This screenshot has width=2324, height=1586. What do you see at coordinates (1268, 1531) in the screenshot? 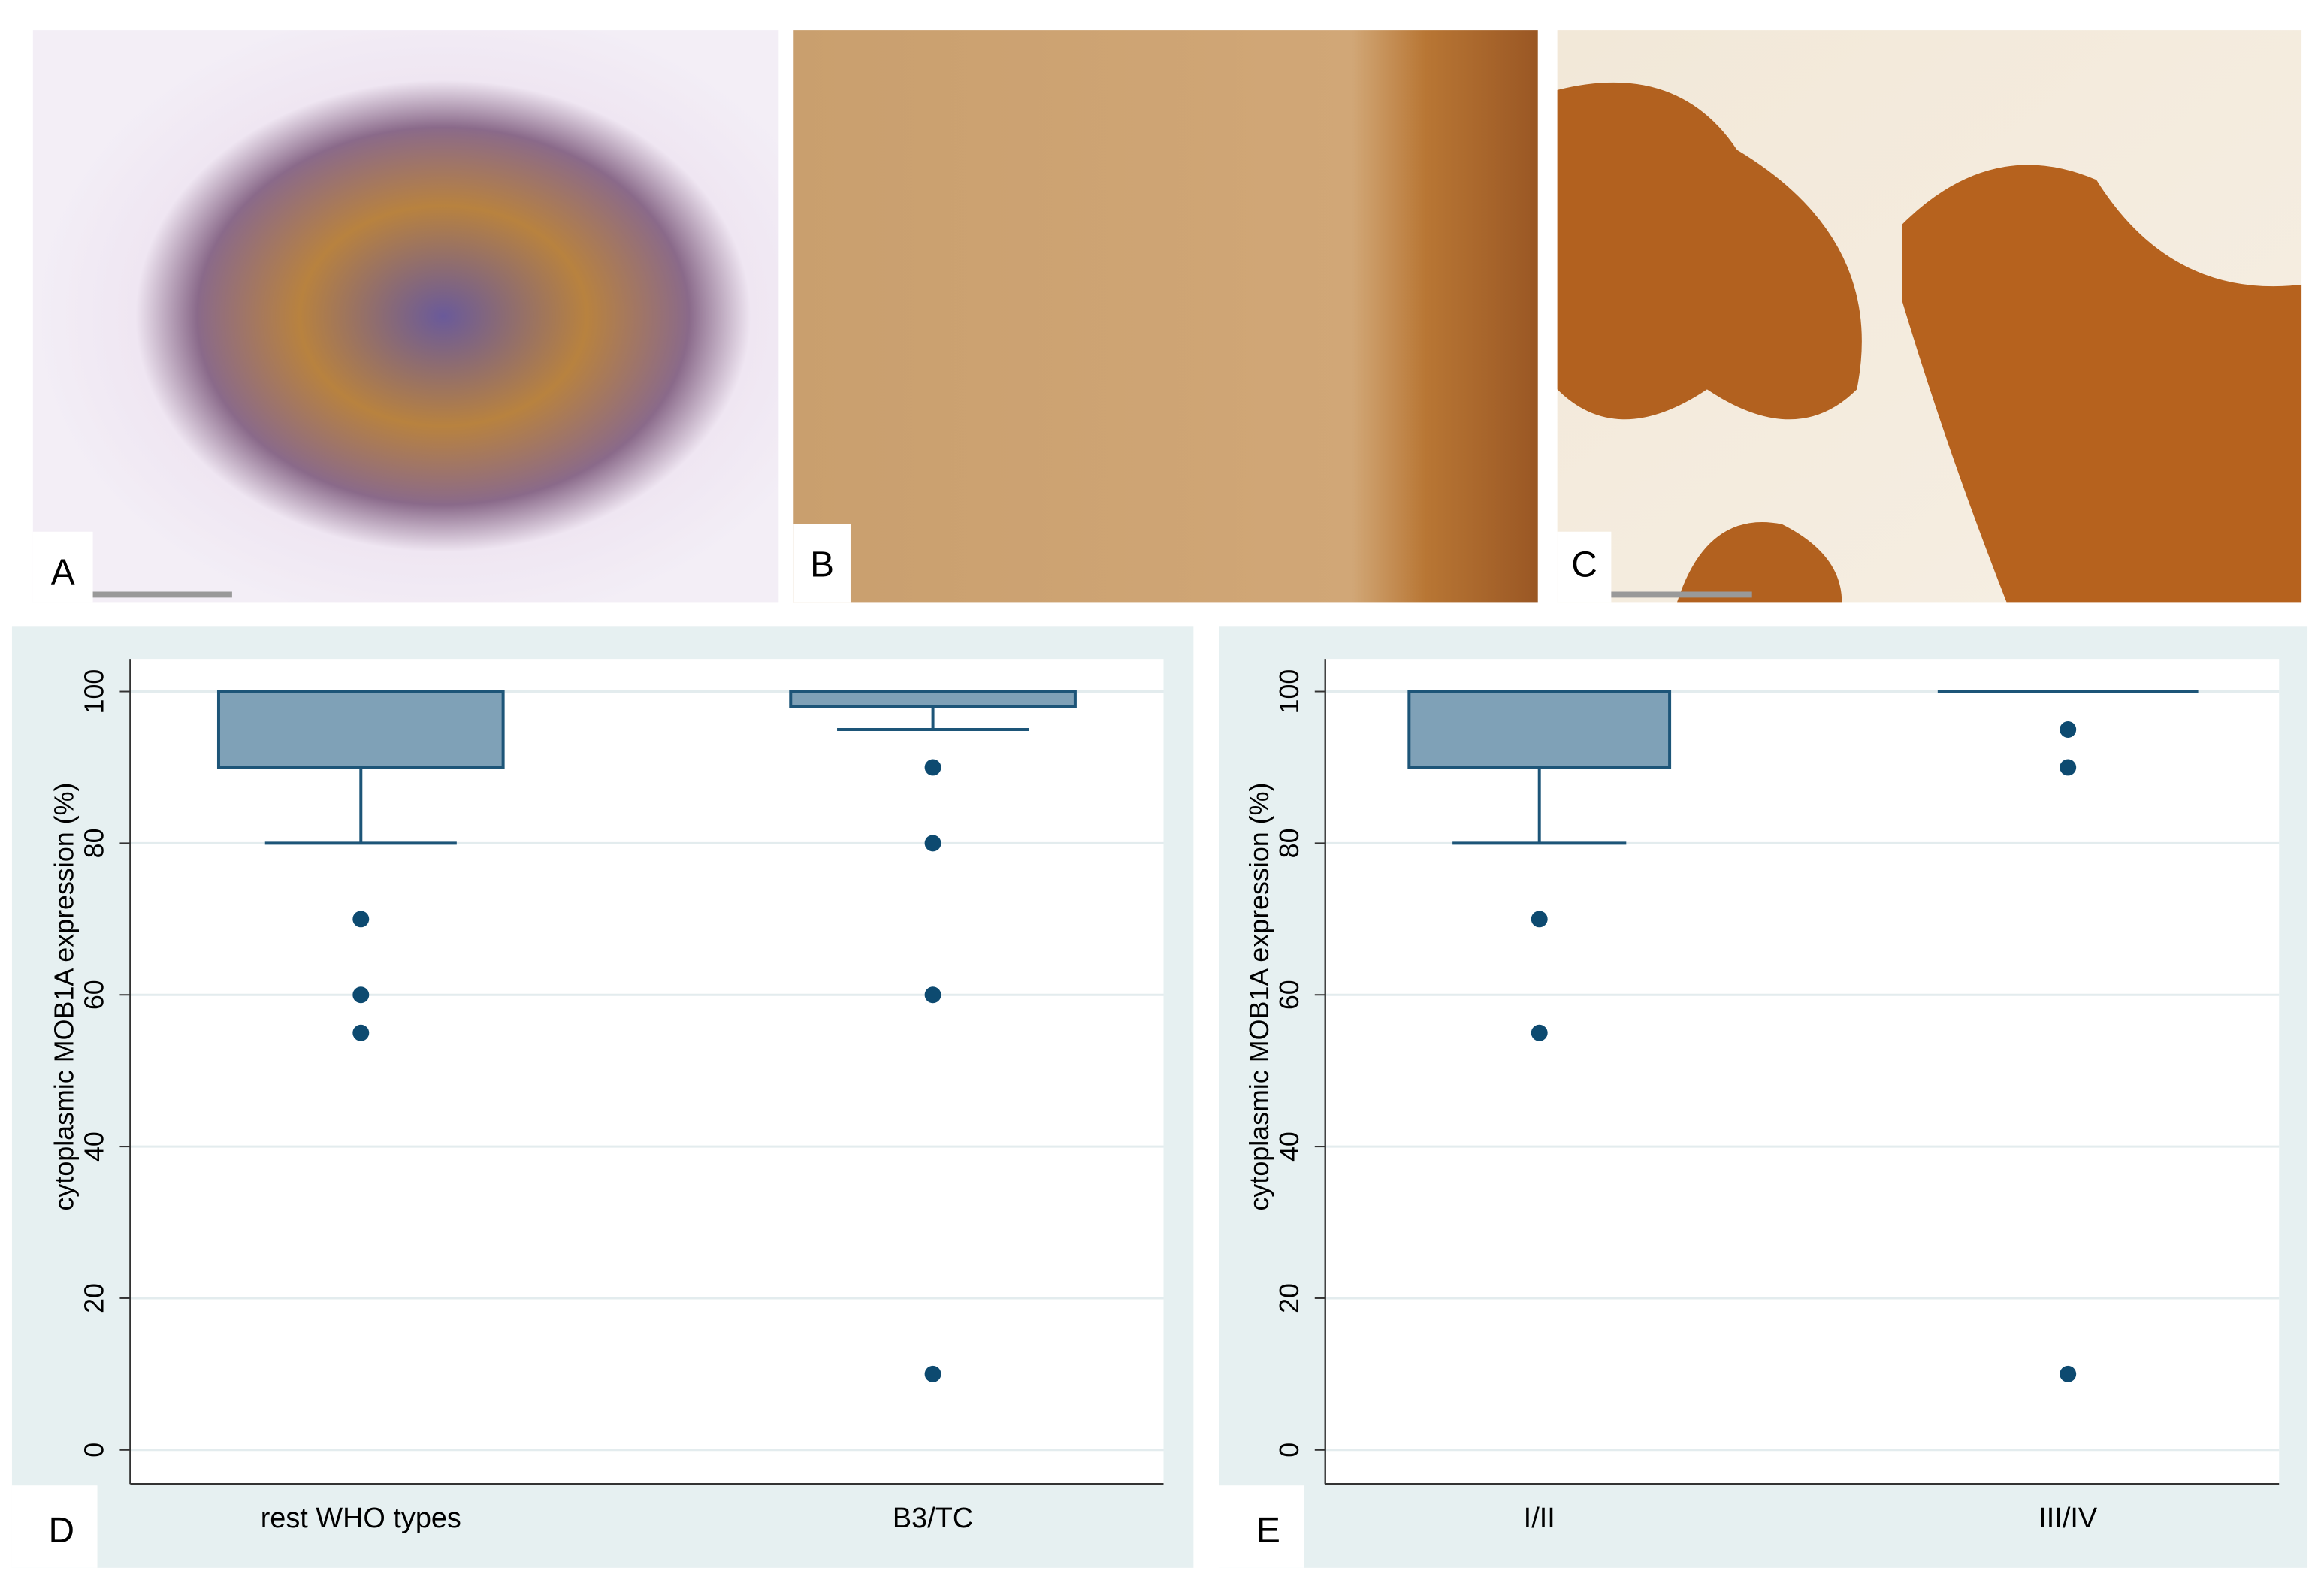
I see `panel-label: E` at bounding box center [1268, 1531].